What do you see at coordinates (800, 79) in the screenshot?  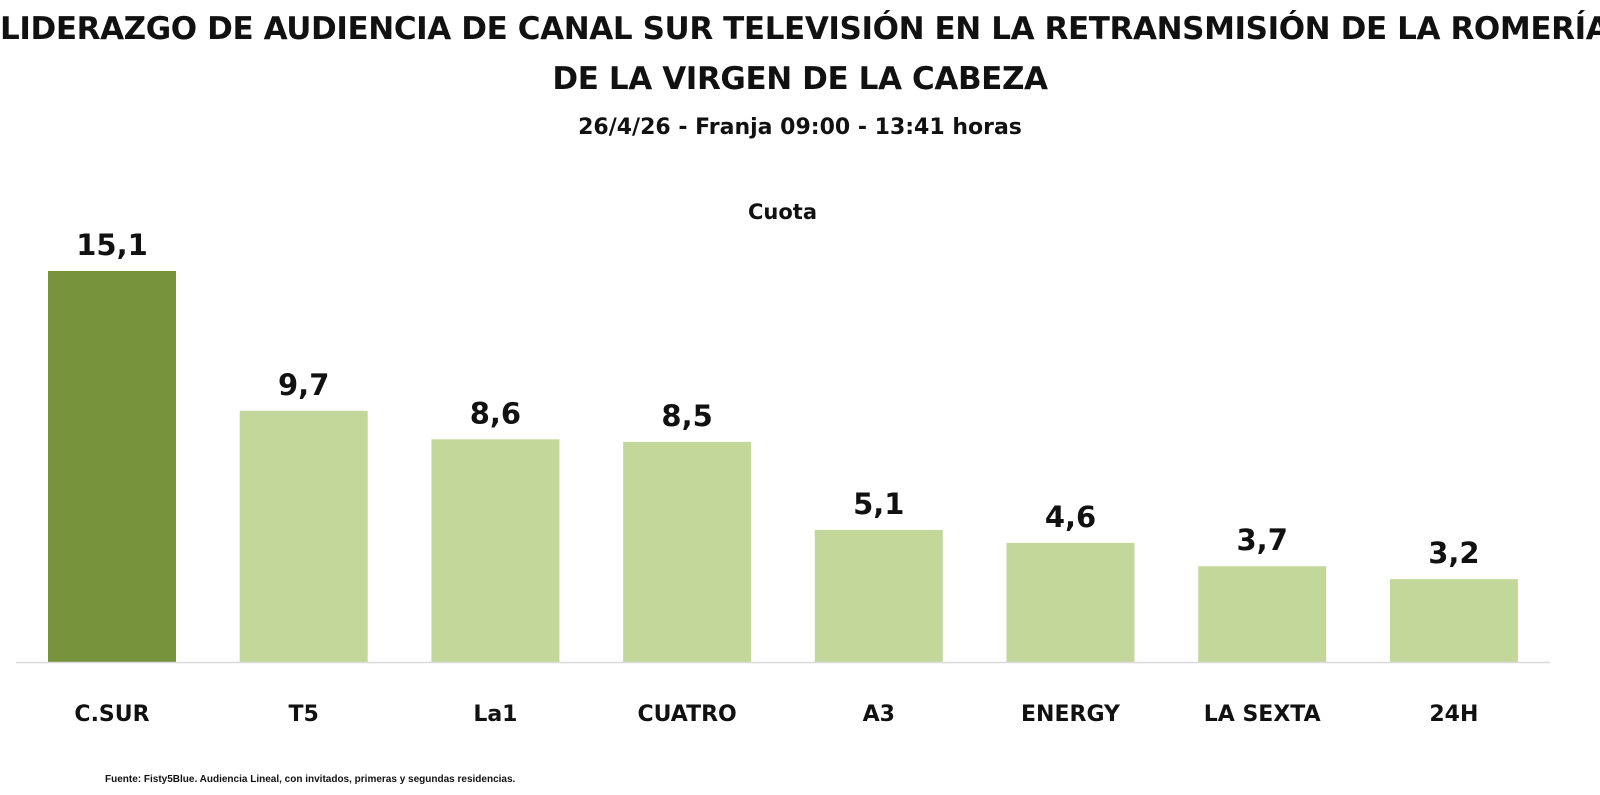 I see `chart-title-line2: DE LA VIRGEN DE LA CABEZA` at bounding box center [800, 79].